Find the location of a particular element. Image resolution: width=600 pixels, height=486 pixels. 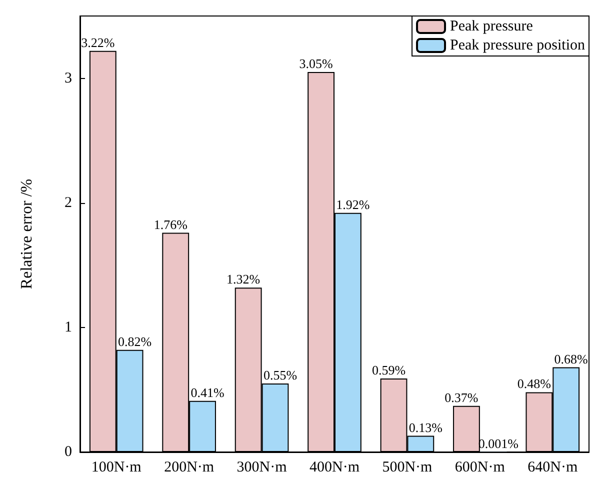

y-axis-title: Relative error /% is located at coordinates (27, 234).